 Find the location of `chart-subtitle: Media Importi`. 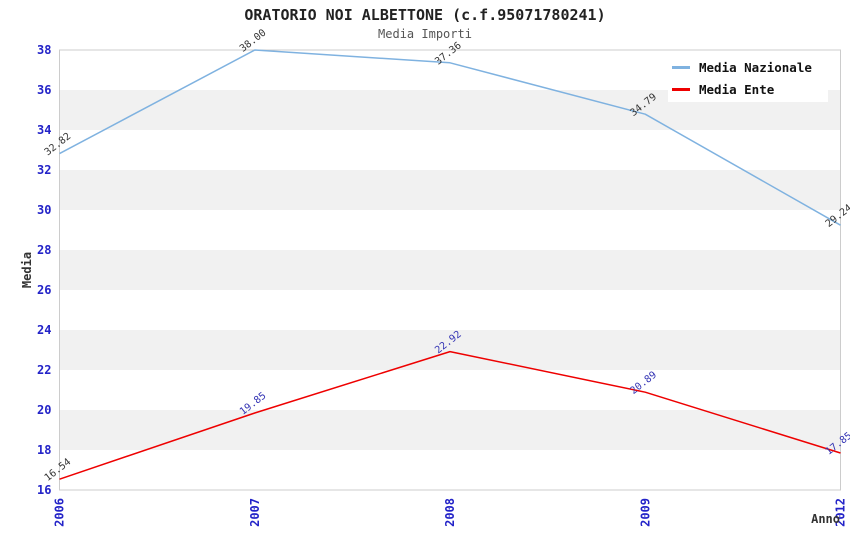

chart-subtitle: Media Importi is located at coordinates (425, 34).